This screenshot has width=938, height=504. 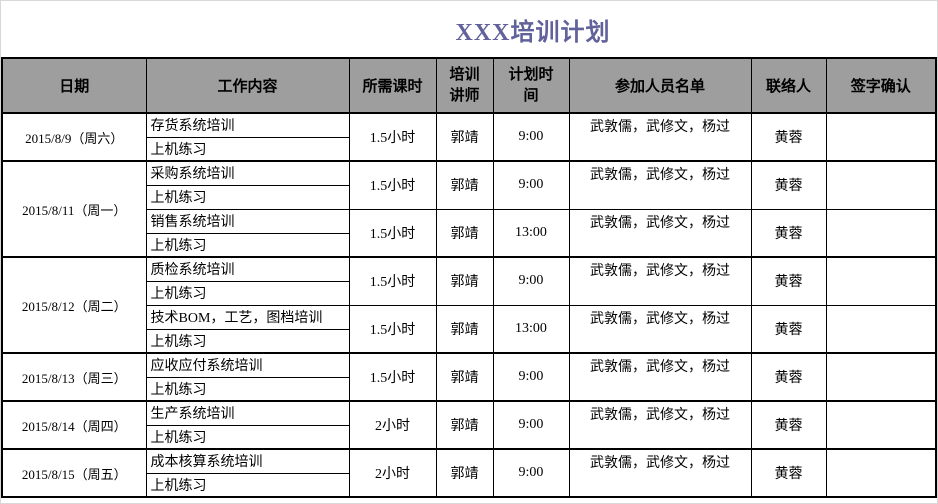 I want to click on col-header-contact: 联络人, so click(x=788, y=85).